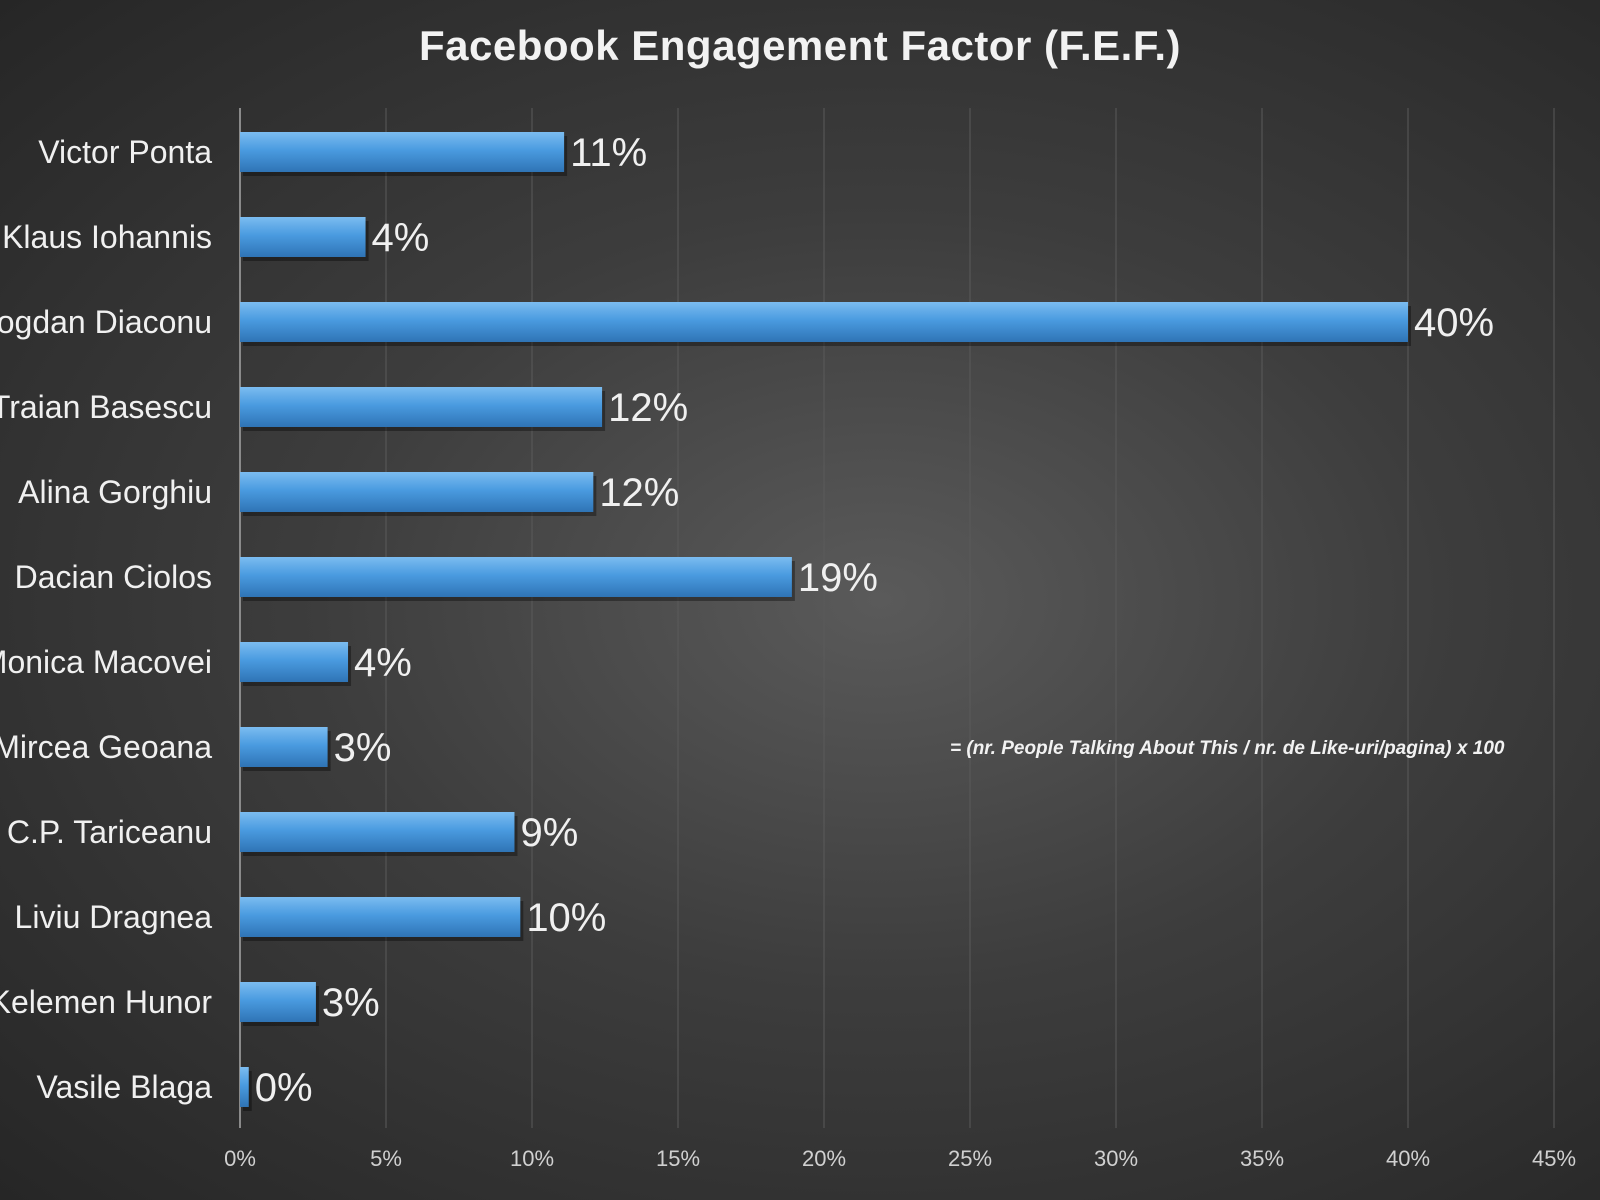  What do you see at coordinates (106, 322) in the screenshot?
I see `category-label: Bogdan Diaconu` at bounding box center [106, 322].